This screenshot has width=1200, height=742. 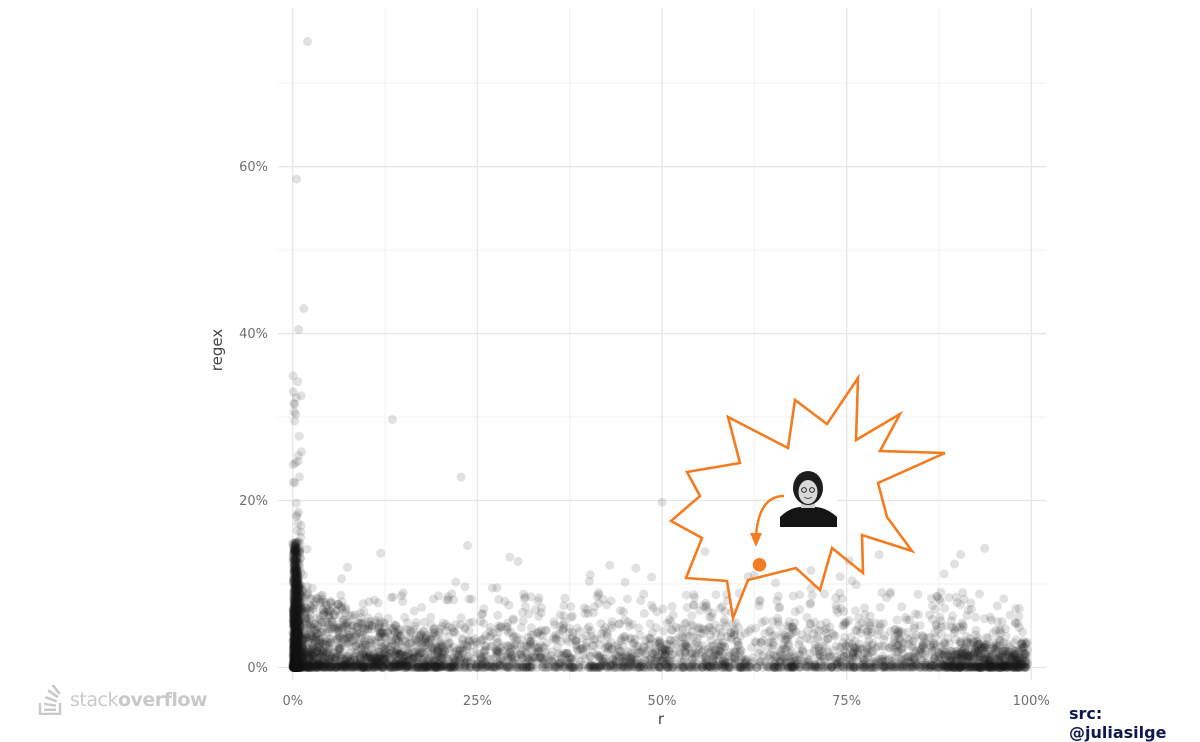 What do you see at coordinates (292, 701) in the screenshot?
I see `x-tick-label: 0%` at bounding box center [292, 701].